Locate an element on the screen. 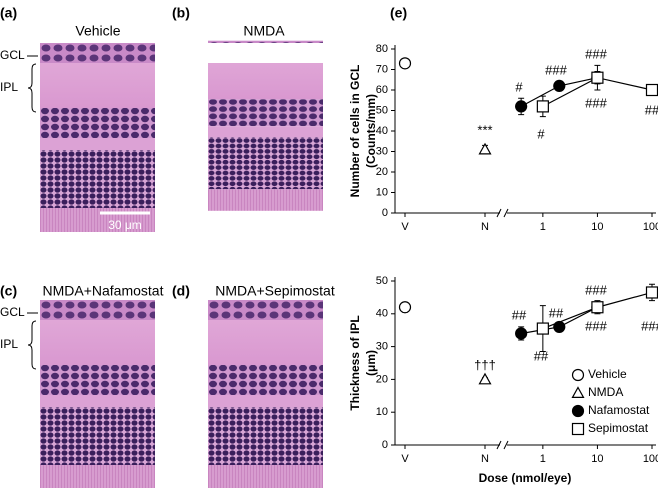 The width and height of the screenshot is (658, 493). histology-d is located at coordinates (265, 394).